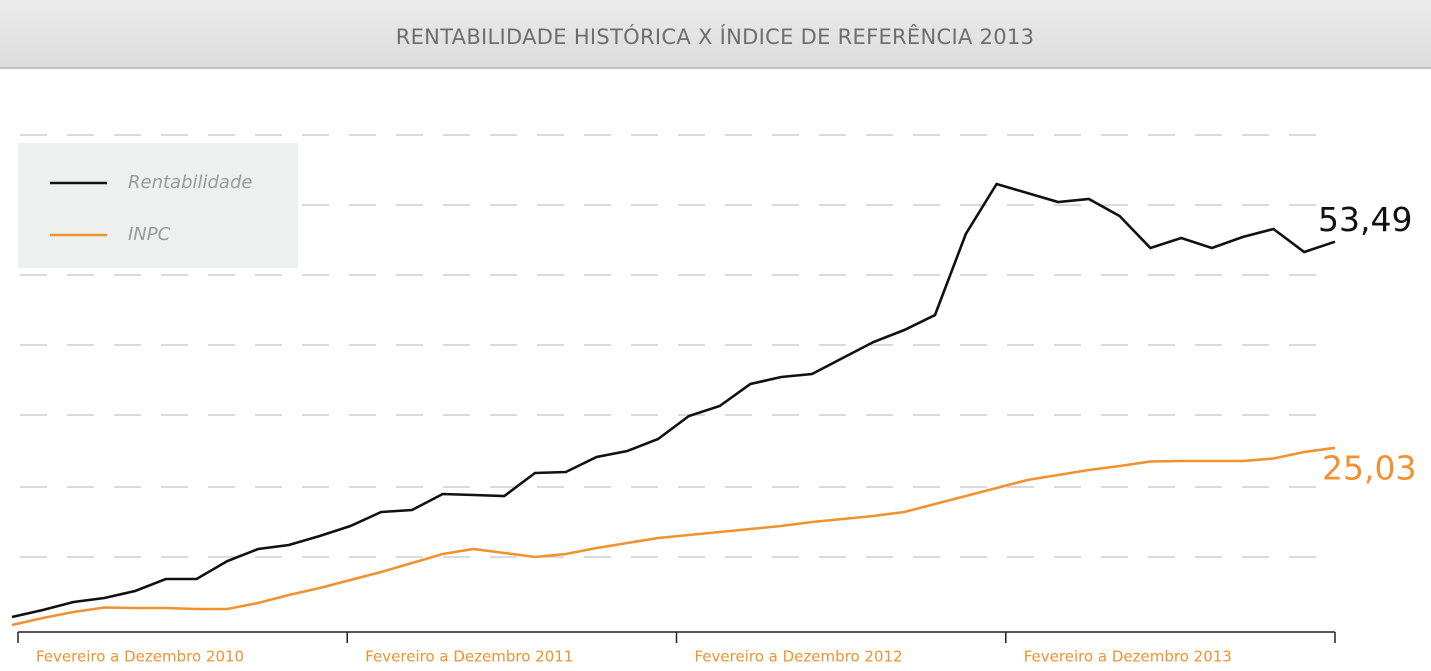 The width and height of the screenshot is (1431, 671). I want to click on x-group-label: Fevereiro a Dezembro 2012, so click(799, 657).